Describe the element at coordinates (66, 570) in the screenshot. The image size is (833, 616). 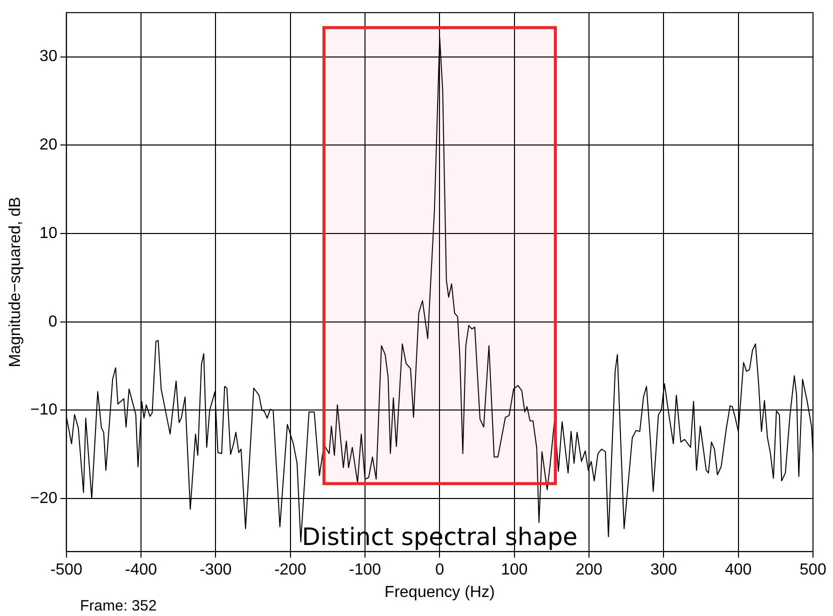
I see `x-tick-label: -500` at that location.